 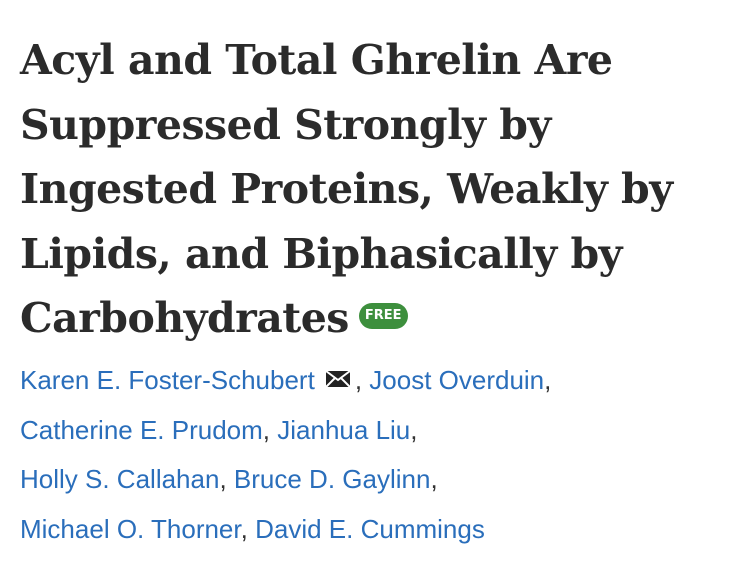 I want to click on author-name: Karen E. Foster-Schubert, so click(x=167, y=380).